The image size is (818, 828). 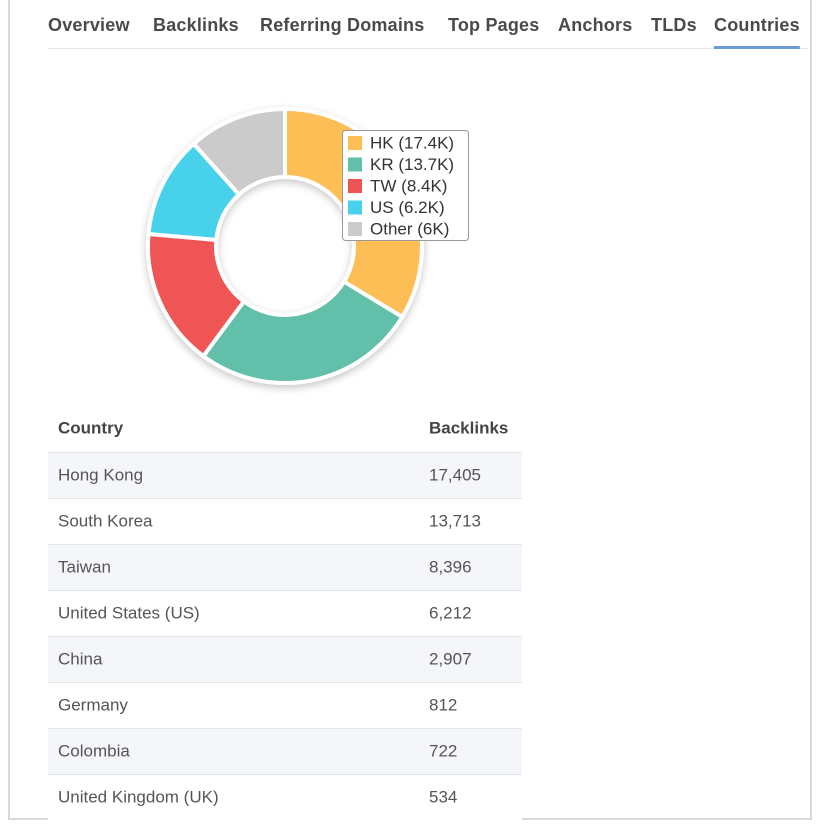 What do you see at coordinates (443, 750) in the screenshot?
I see `table-cell: 722` at bounding box center [443, 750].